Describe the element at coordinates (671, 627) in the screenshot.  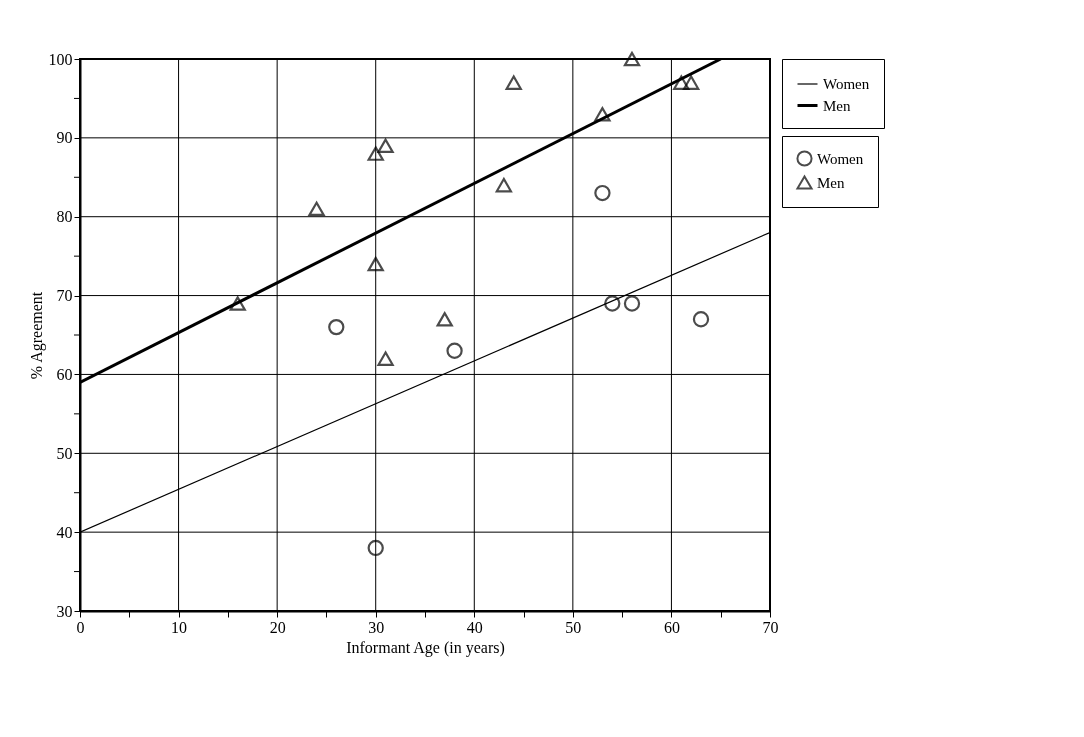
I see `x-tick-label: 60` at that location.